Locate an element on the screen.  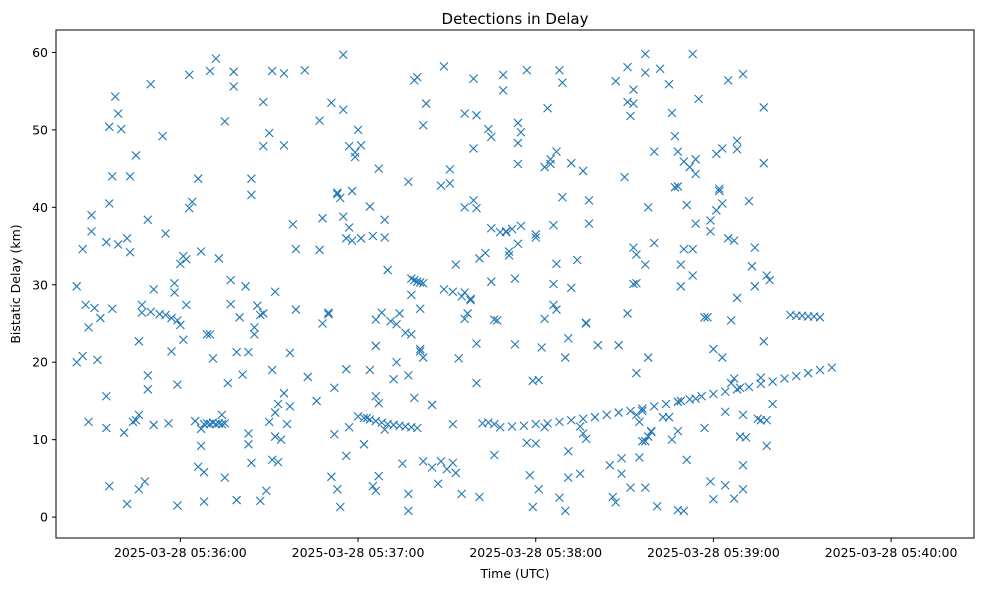
y-tick-label: 10 is located at coordinates (40, 439).